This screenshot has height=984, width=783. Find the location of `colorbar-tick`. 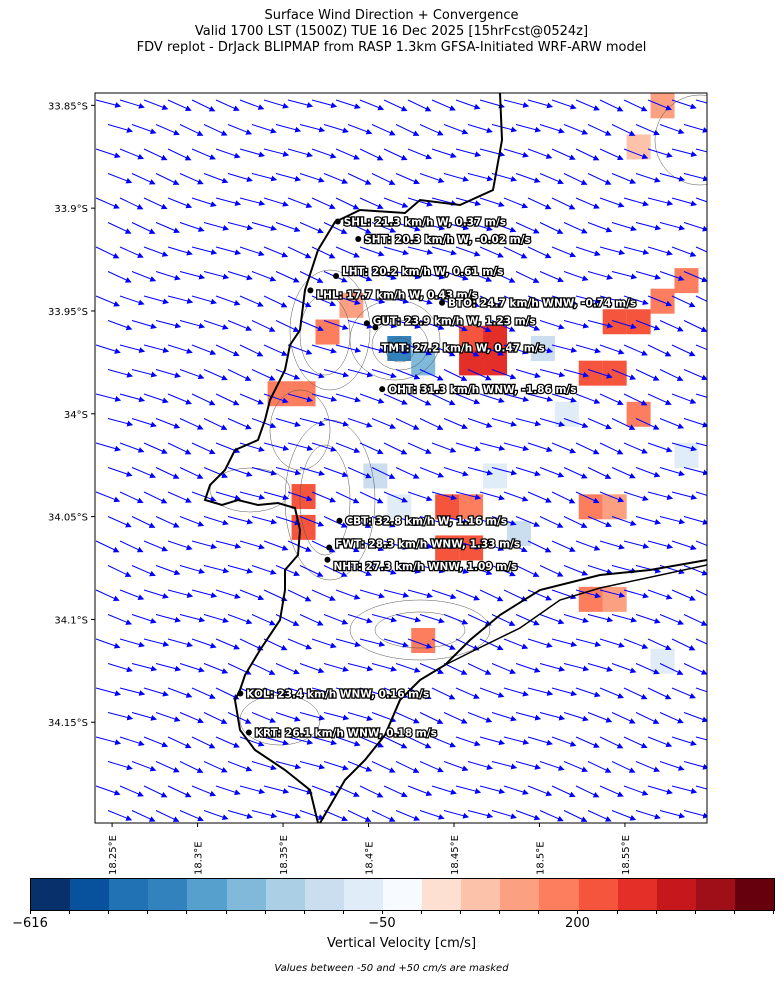

colorbar-tick is located at coordinates (734, 912).